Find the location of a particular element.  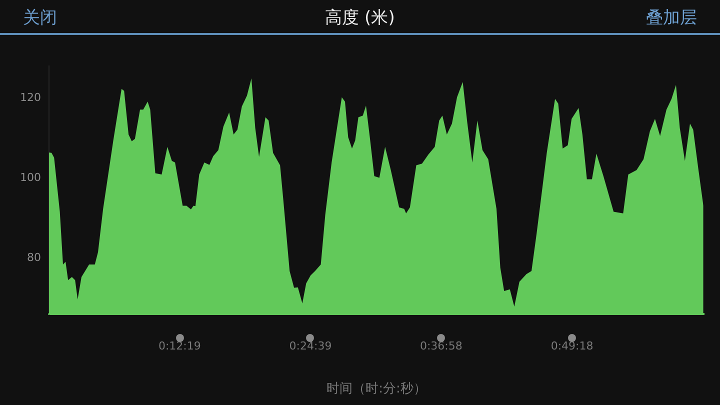

text: 叠加层 is located at coordinates (671, 18).